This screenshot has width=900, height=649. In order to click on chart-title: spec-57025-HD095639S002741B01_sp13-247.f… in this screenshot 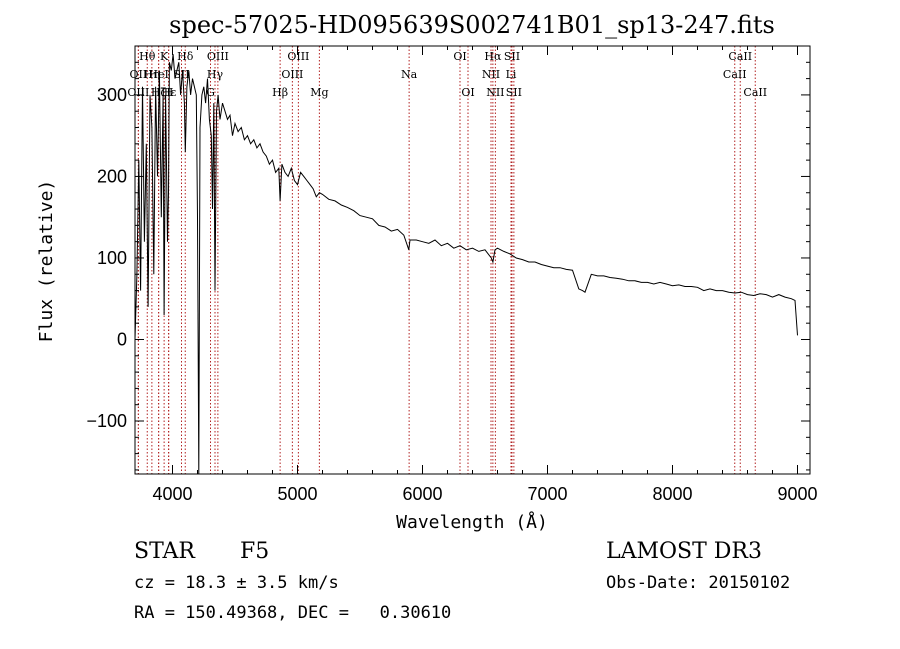, I will do `click(472, 25)`.